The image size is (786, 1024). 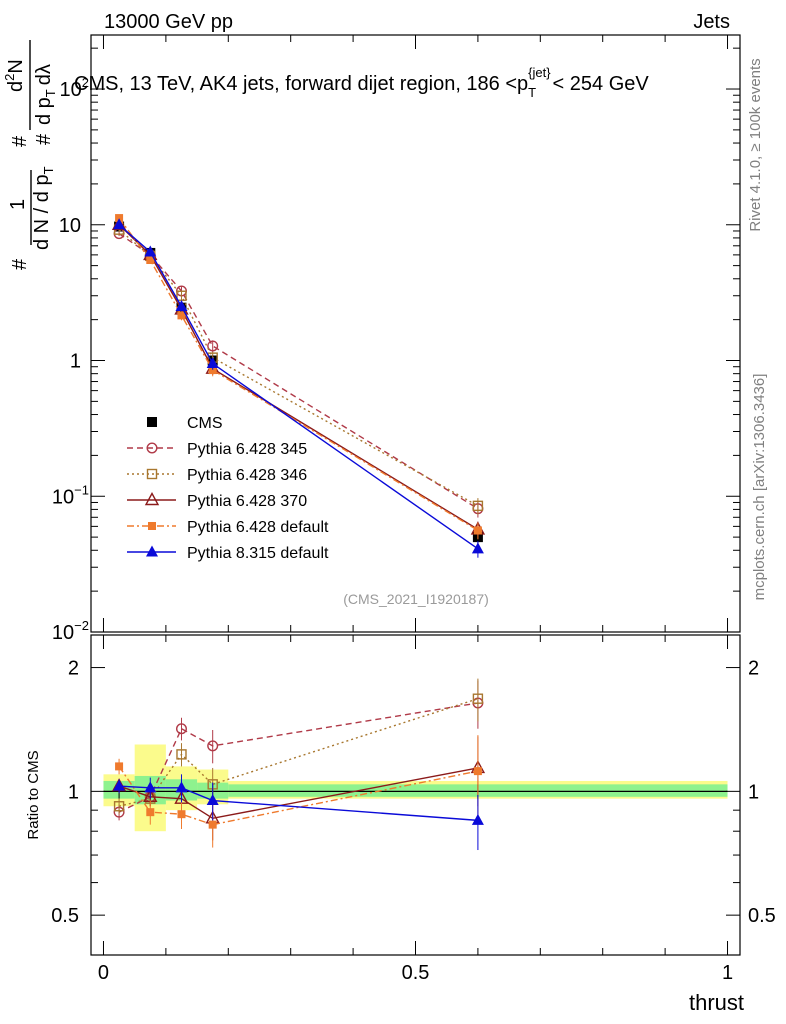 What do you see at coordinates (762, 916) in the screenshot?
I see `ratio-y-tick-label-right: 0.5` at bounding box center [762, 916].